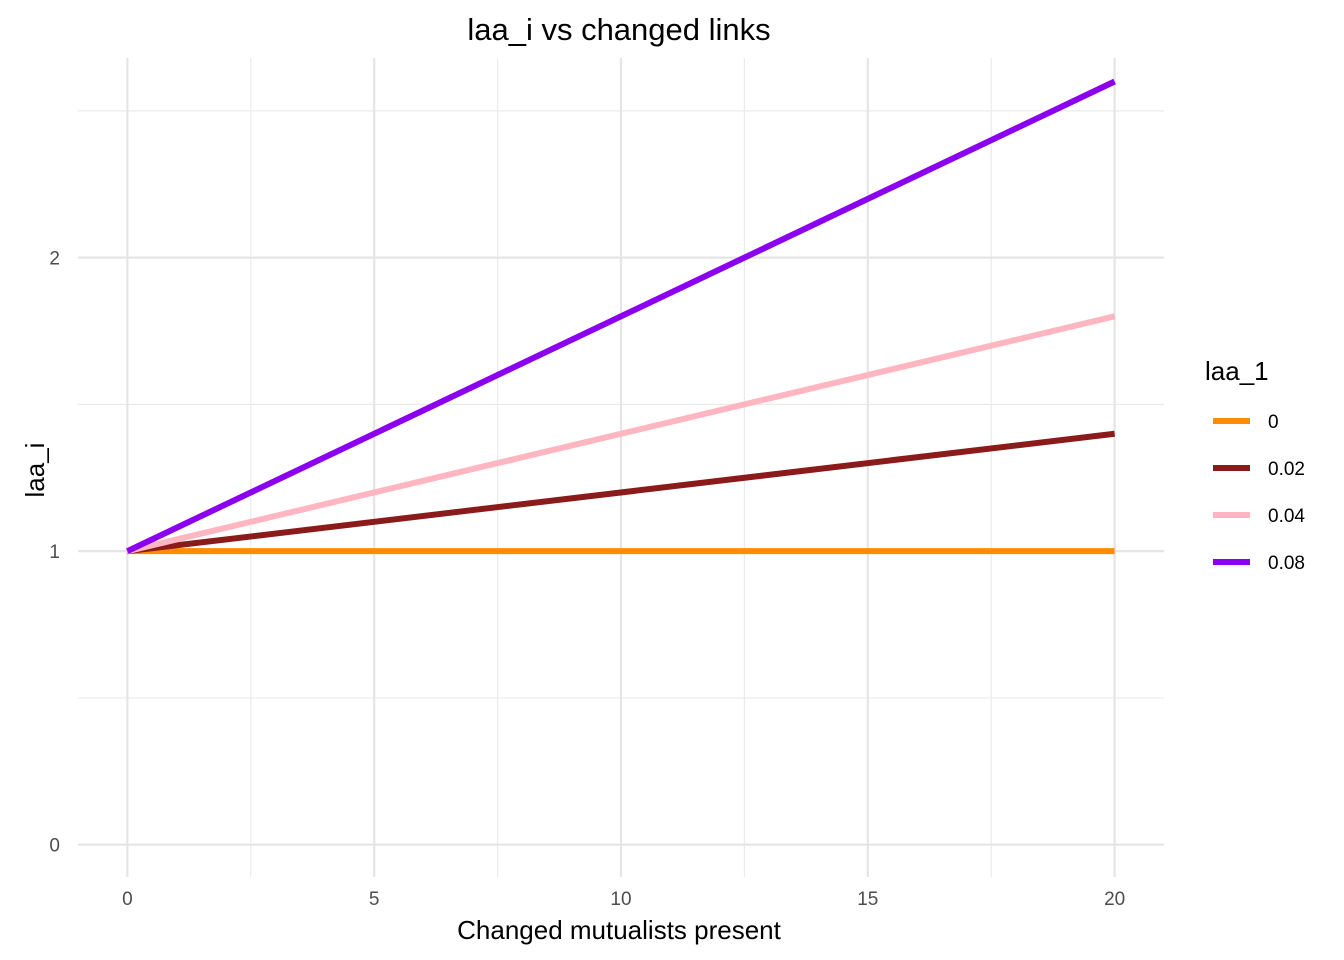 Image resolution: width=1344 pixels, height=960 pixels. I want to click on x-axis-title: Changed mutualists present, so click(619, 930).